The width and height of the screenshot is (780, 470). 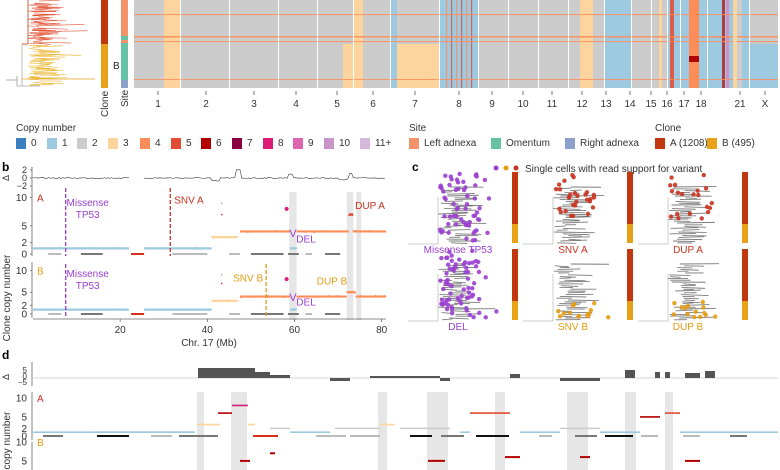 I want to click on annotation-label: Missense, so click(x=88, y=274).